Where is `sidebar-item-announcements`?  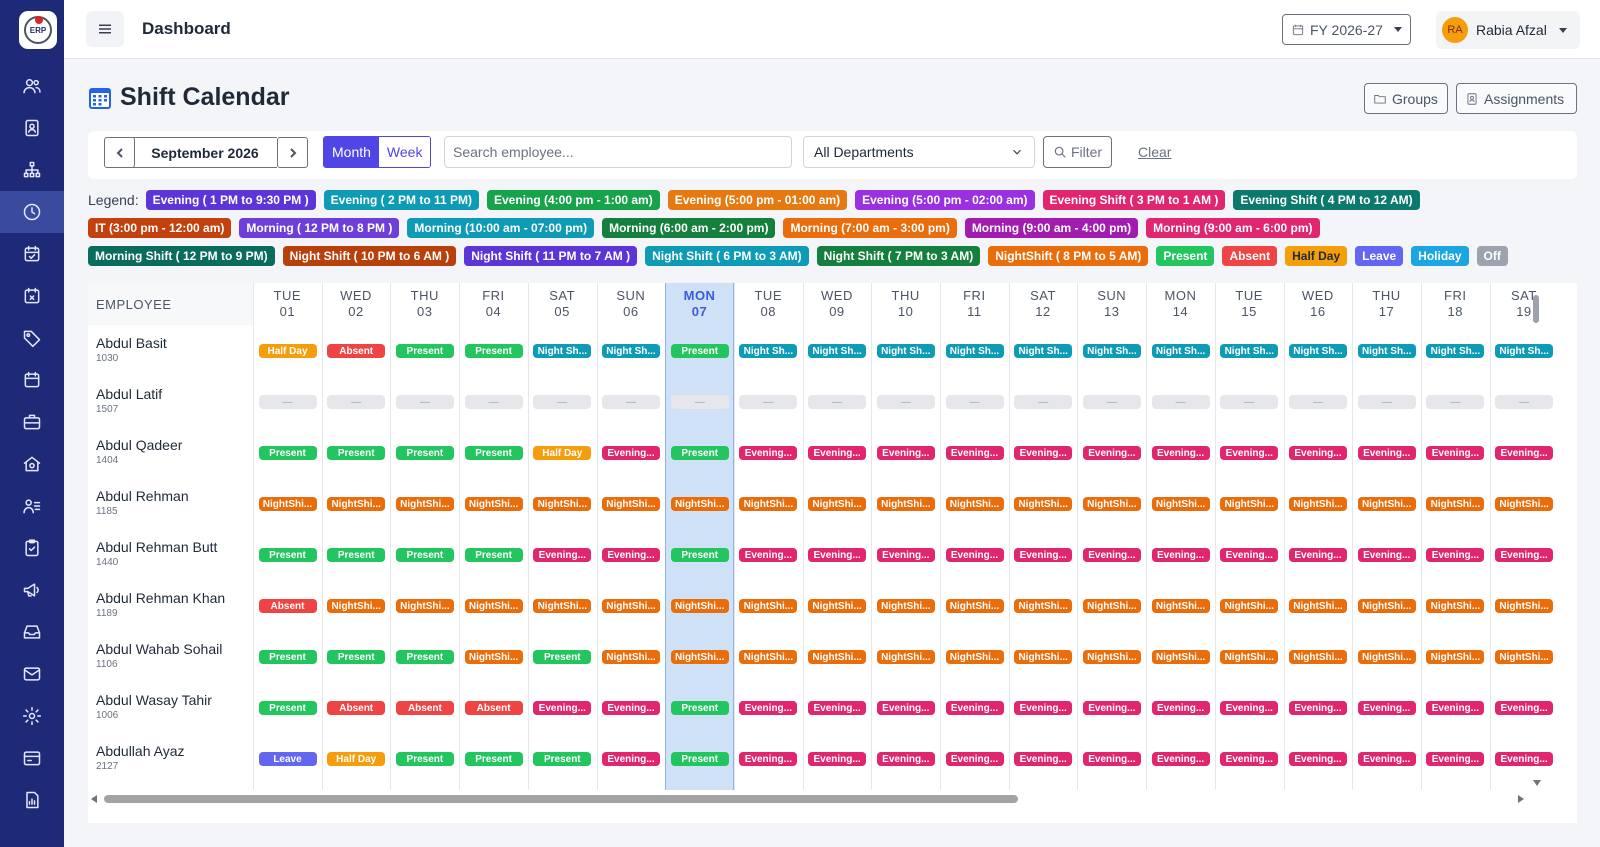
sidebar-item-announcements is located at coordinates (32, 590).